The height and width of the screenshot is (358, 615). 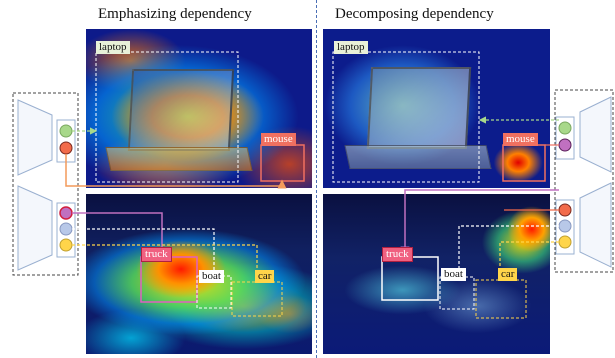 I want to click on left-car-label: car, so click(x=265, y=276).